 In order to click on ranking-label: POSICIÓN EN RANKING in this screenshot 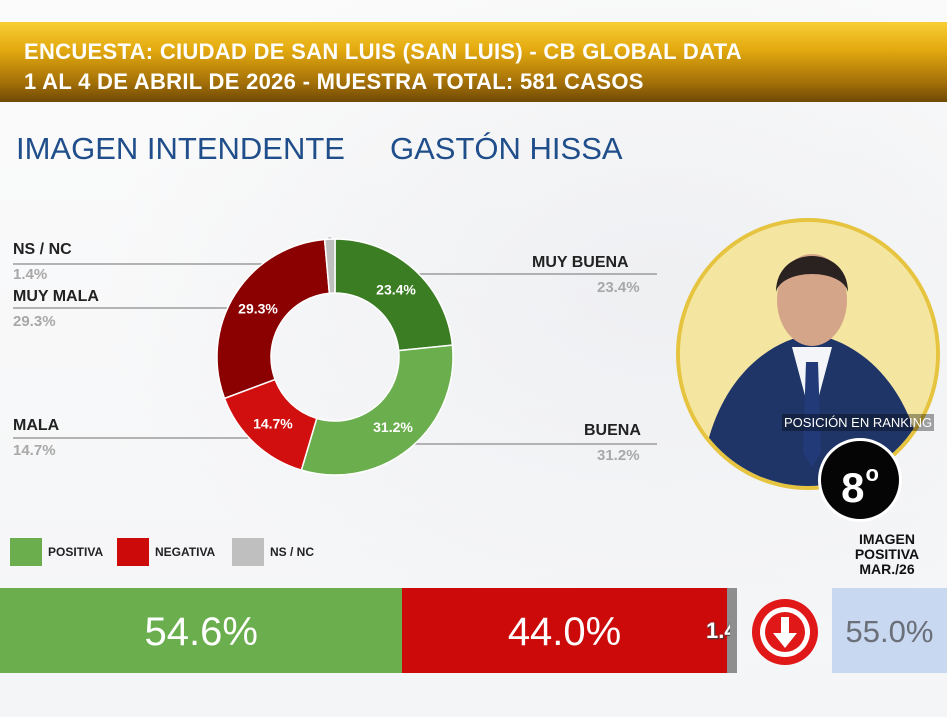, I will do `click(858, 422)`.